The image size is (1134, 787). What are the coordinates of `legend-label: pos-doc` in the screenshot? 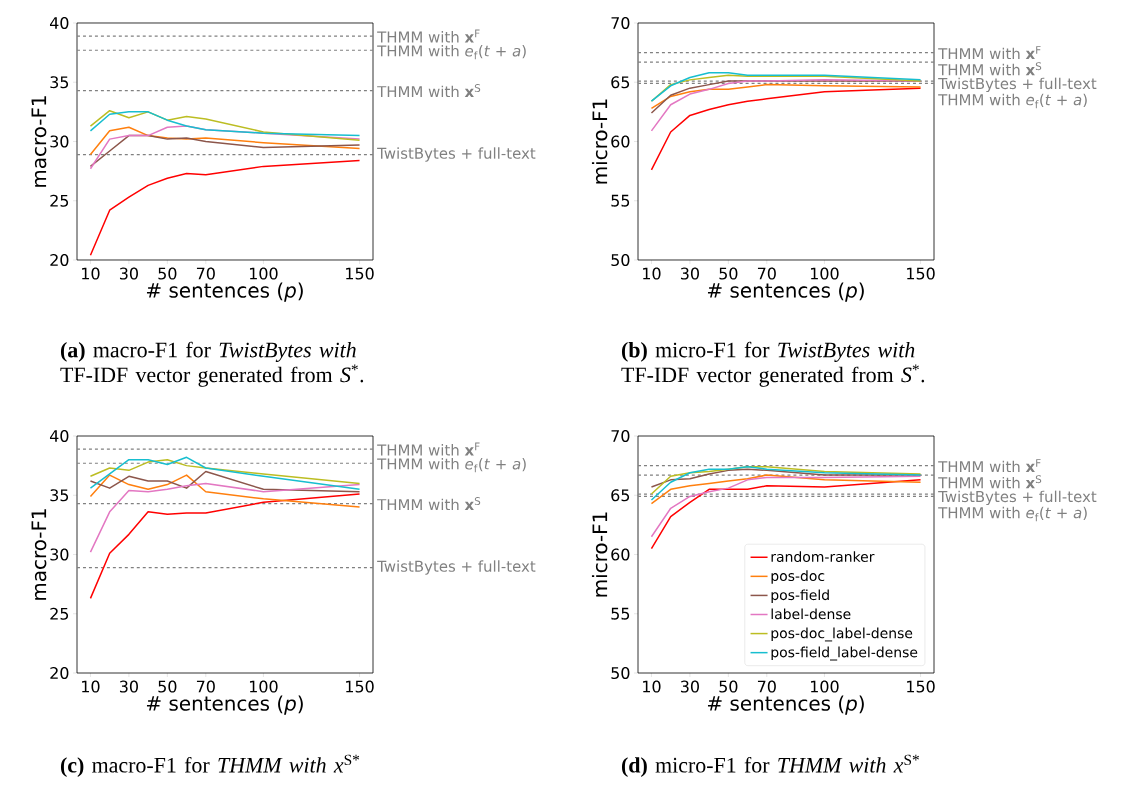 It's located at (798, 577).